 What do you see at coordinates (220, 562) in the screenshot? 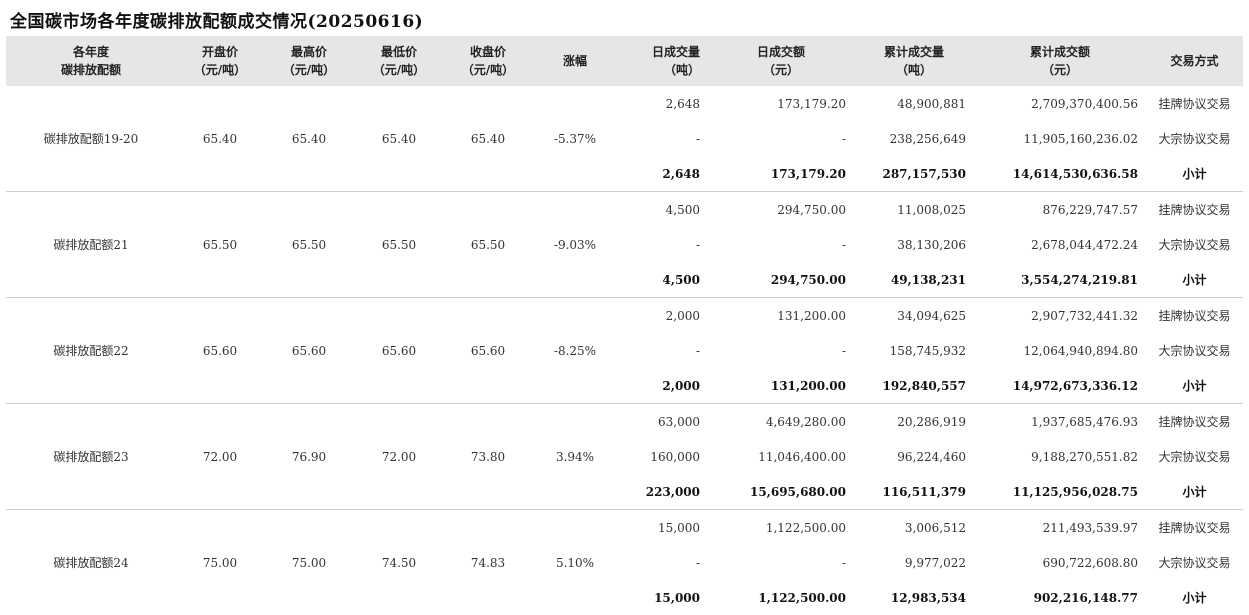
I see `open-price: 75.00` at bounding box center [220, 562].